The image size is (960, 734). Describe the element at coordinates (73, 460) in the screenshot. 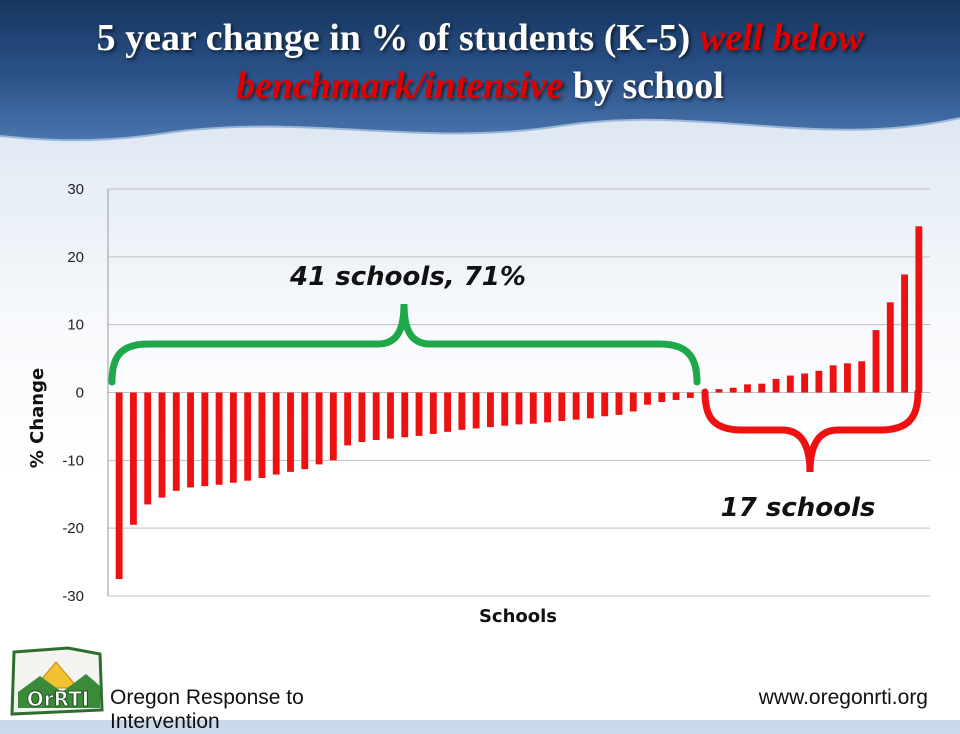

I see `y-tick-label: -10` at that location.